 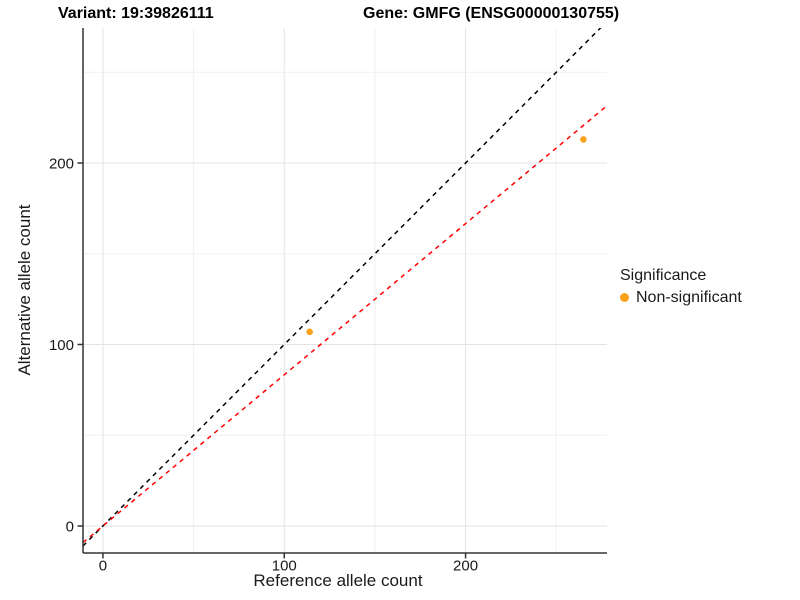 What do you see at coordinates (61, 164) in the screenshot?
I see `y-tick-label: 200` at bounding box center [61, 164].